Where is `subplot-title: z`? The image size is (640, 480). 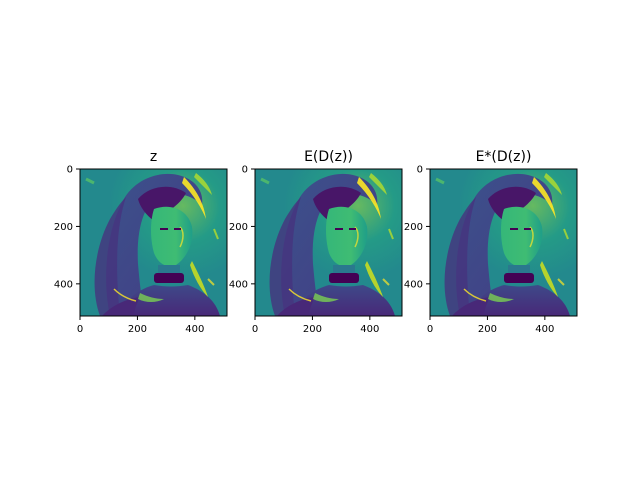
subplot-title: z is located at coordinates (153, 157).